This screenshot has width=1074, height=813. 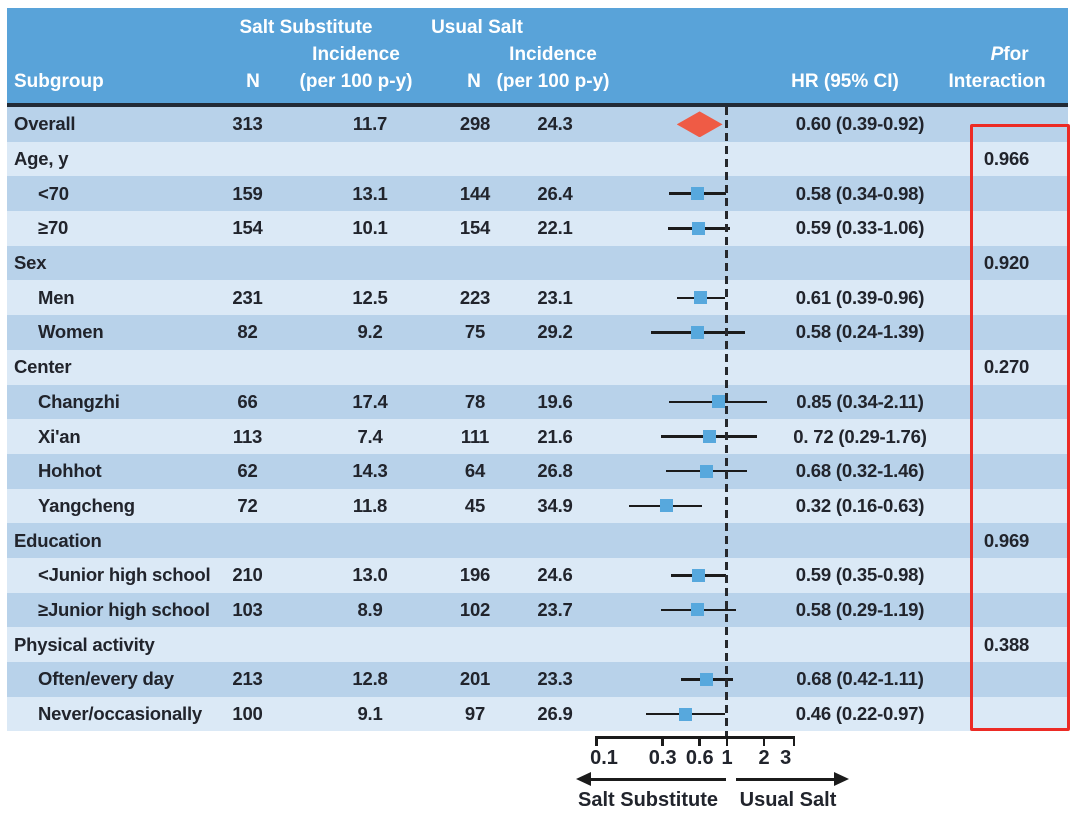 What do you see at coordinates (555, 679) in the screenshot?
I see `incidence-usual-salt: 23.3` at bounding box center [555, 679].